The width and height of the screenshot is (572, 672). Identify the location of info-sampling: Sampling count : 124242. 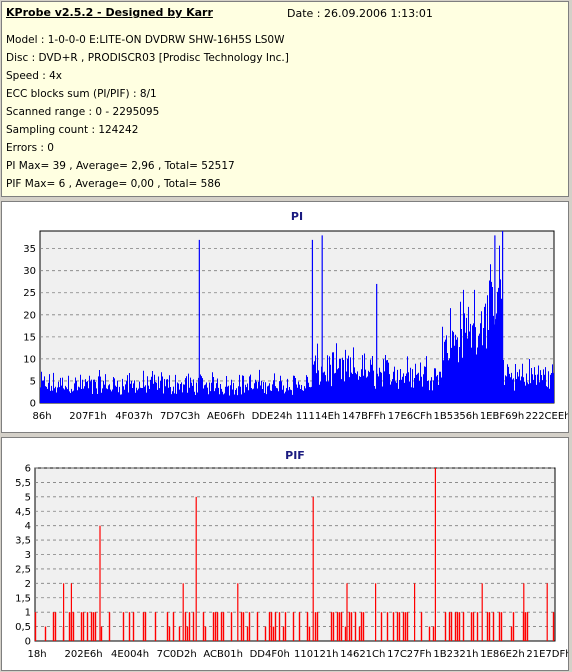
(72, 130).